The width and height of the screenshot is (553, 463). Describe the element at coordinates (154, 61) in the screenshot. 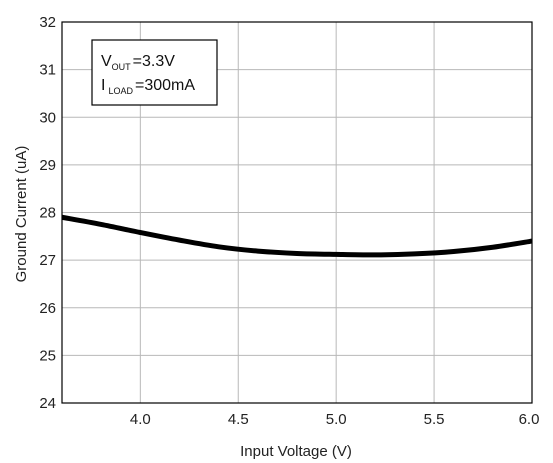

I see `vout-value: =3.3V` at that location.